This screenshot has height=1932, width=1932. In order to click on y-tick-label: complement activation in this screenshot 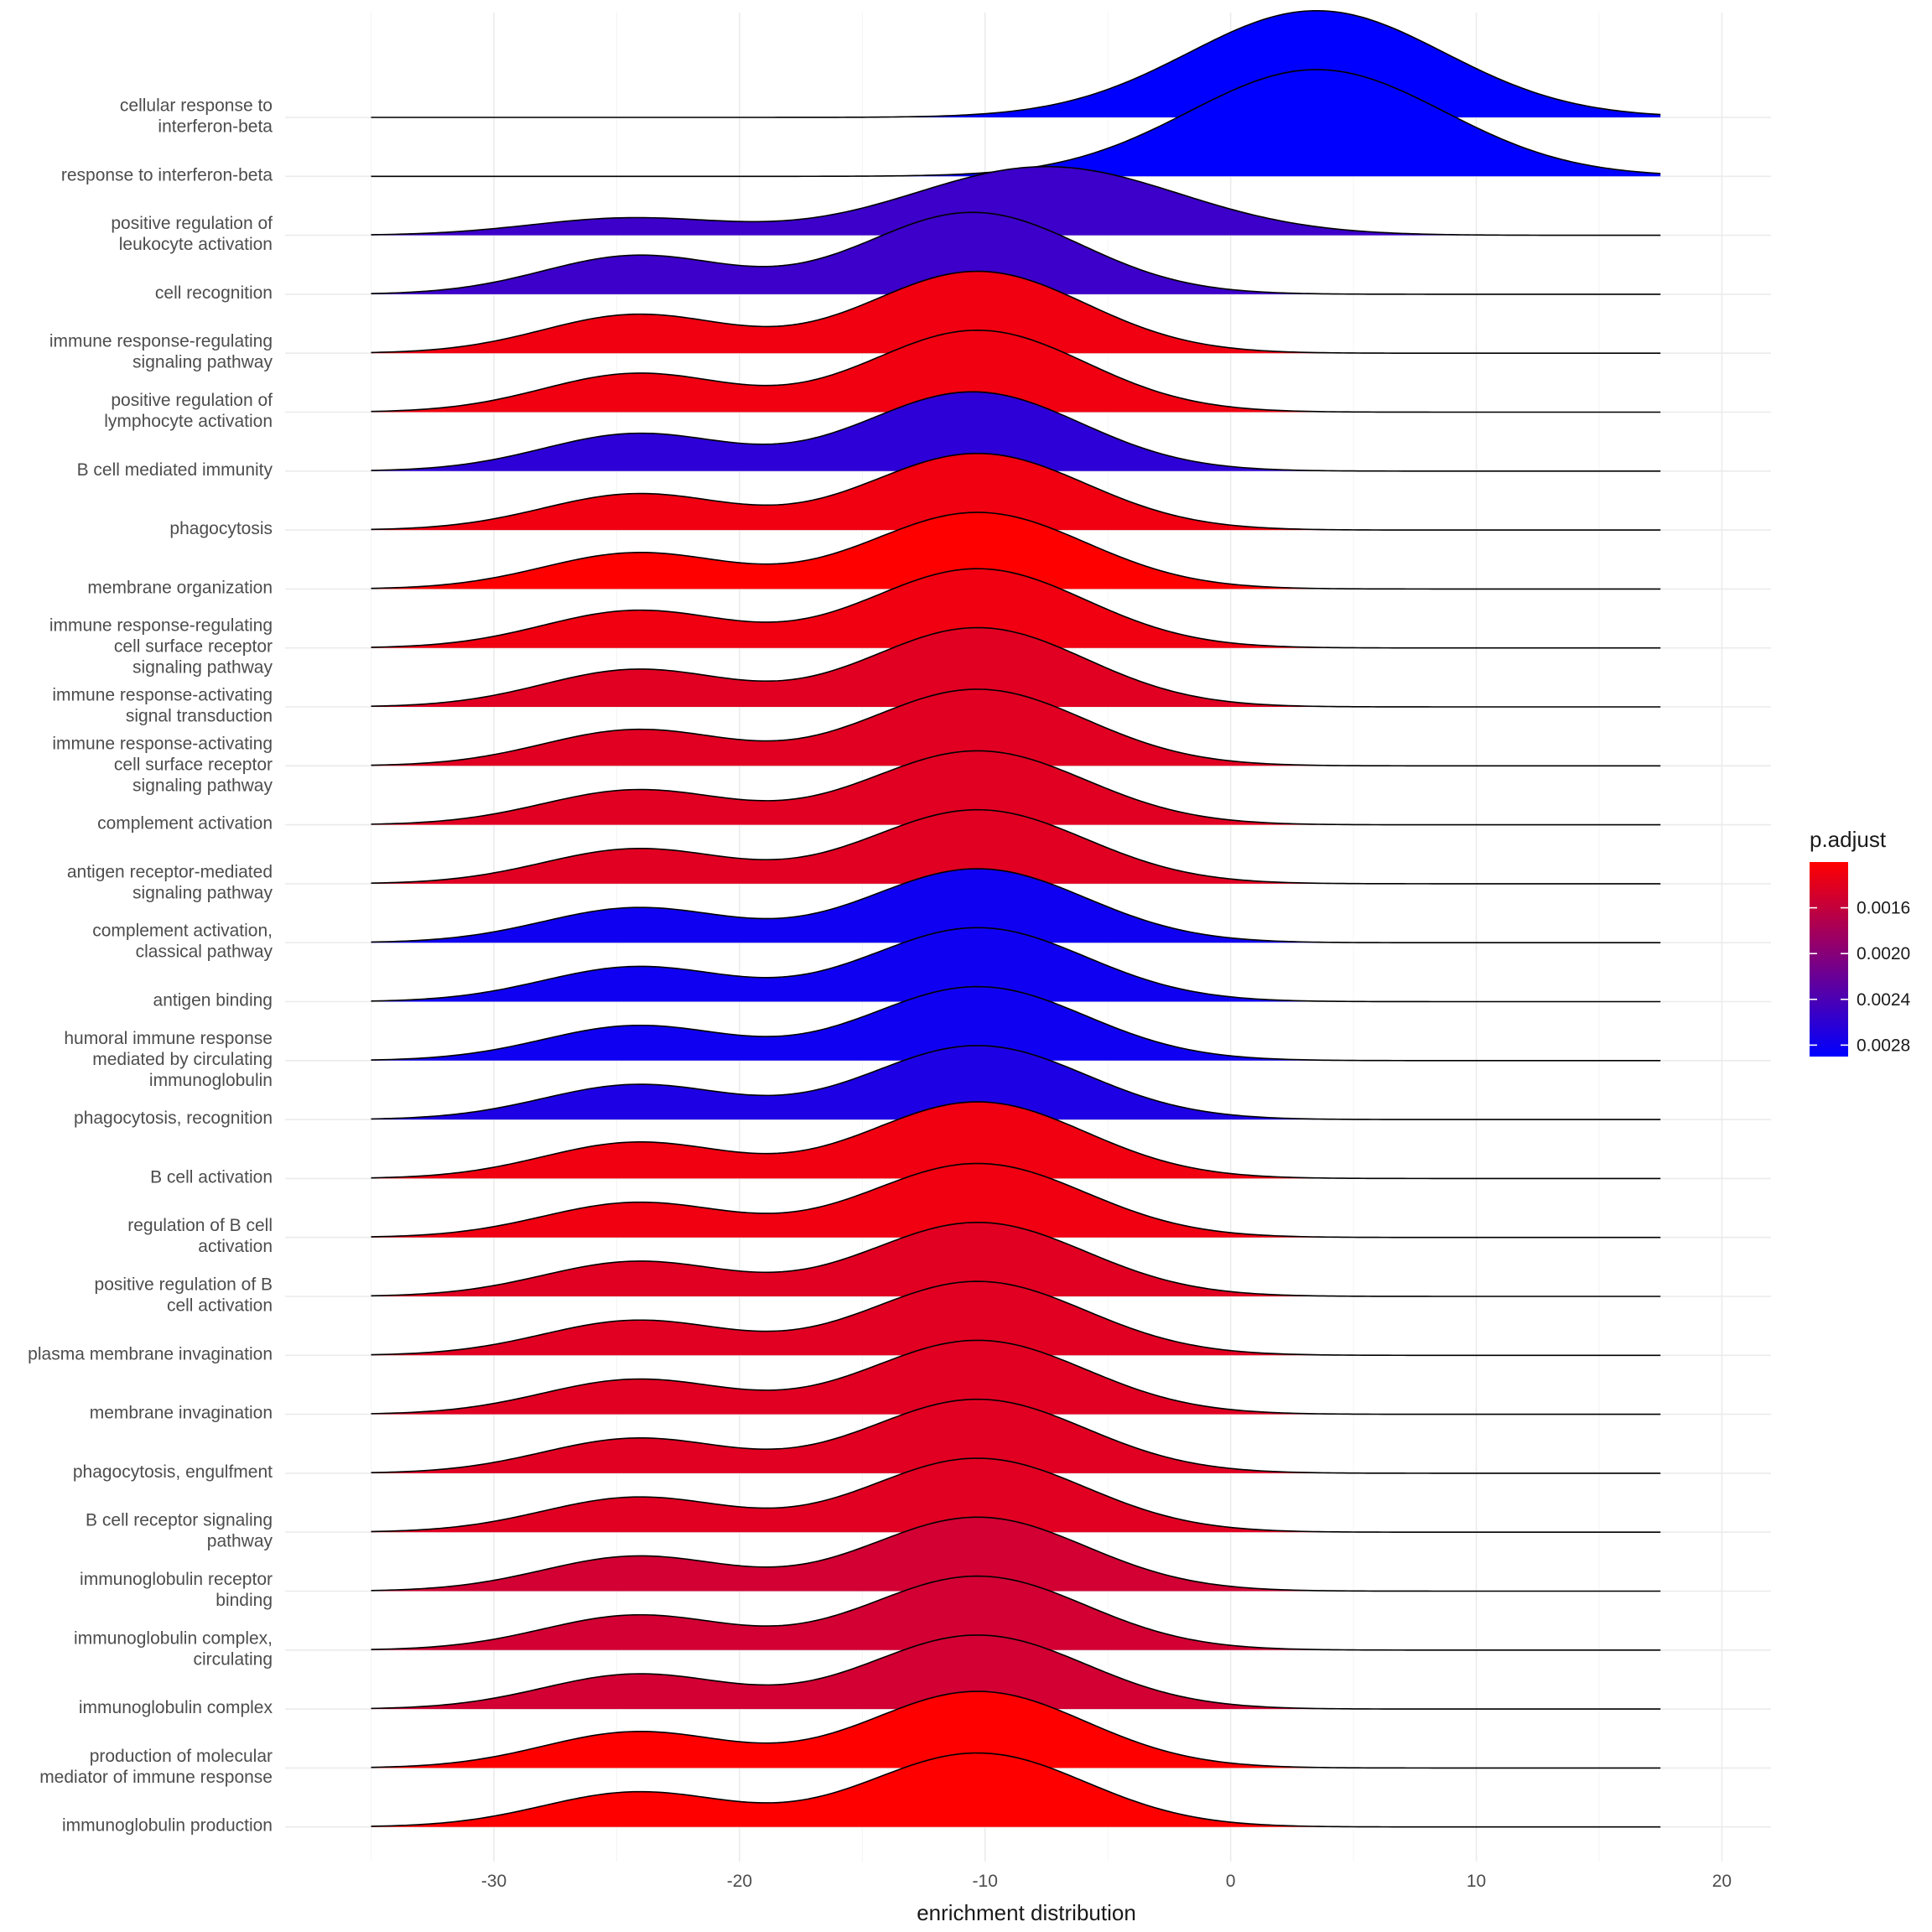, I will do `click(185, 824)`.